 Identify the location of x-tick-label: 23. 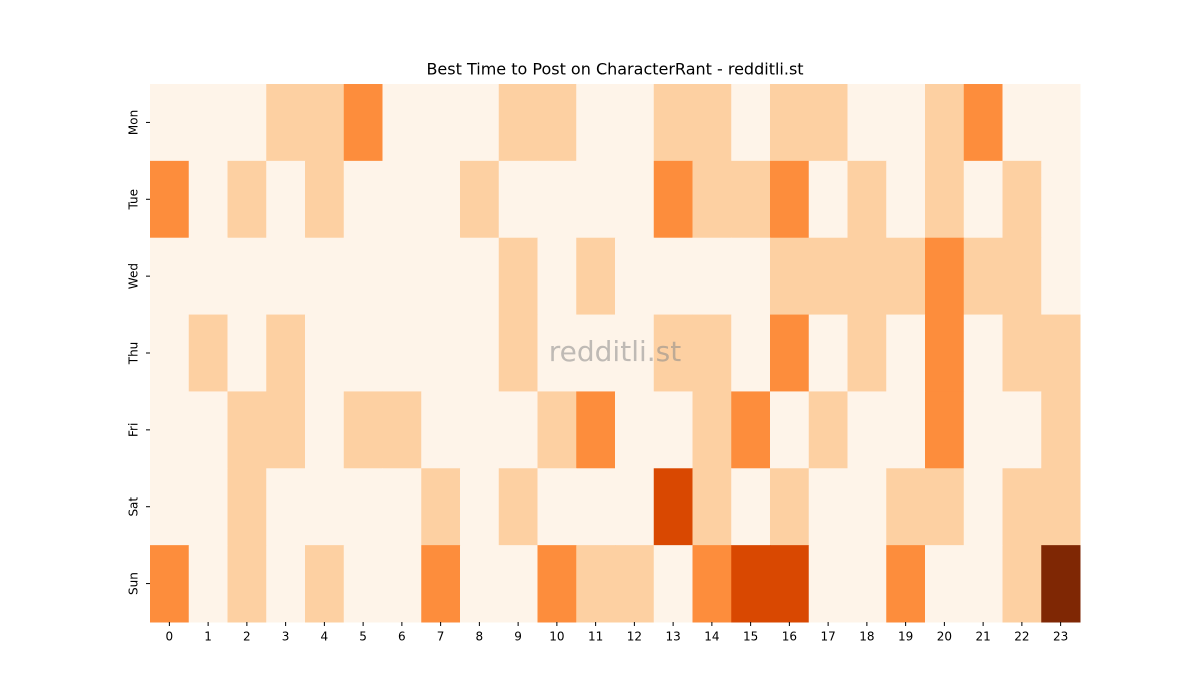
(1060, 637).